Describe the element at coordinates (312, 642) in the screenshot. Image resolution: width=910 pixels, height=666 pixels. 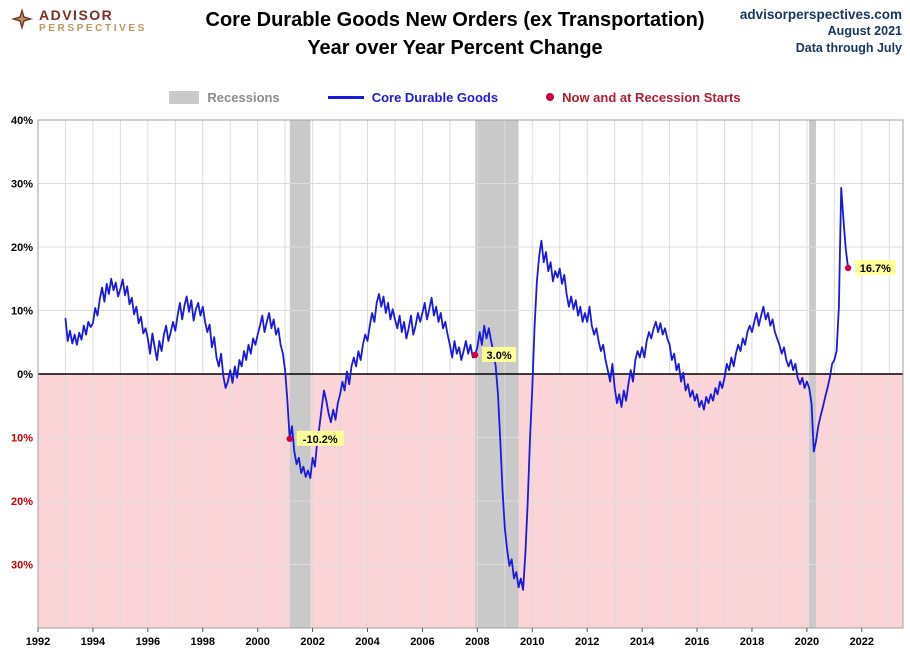
I see `x-tick-label: 2002` at that location.